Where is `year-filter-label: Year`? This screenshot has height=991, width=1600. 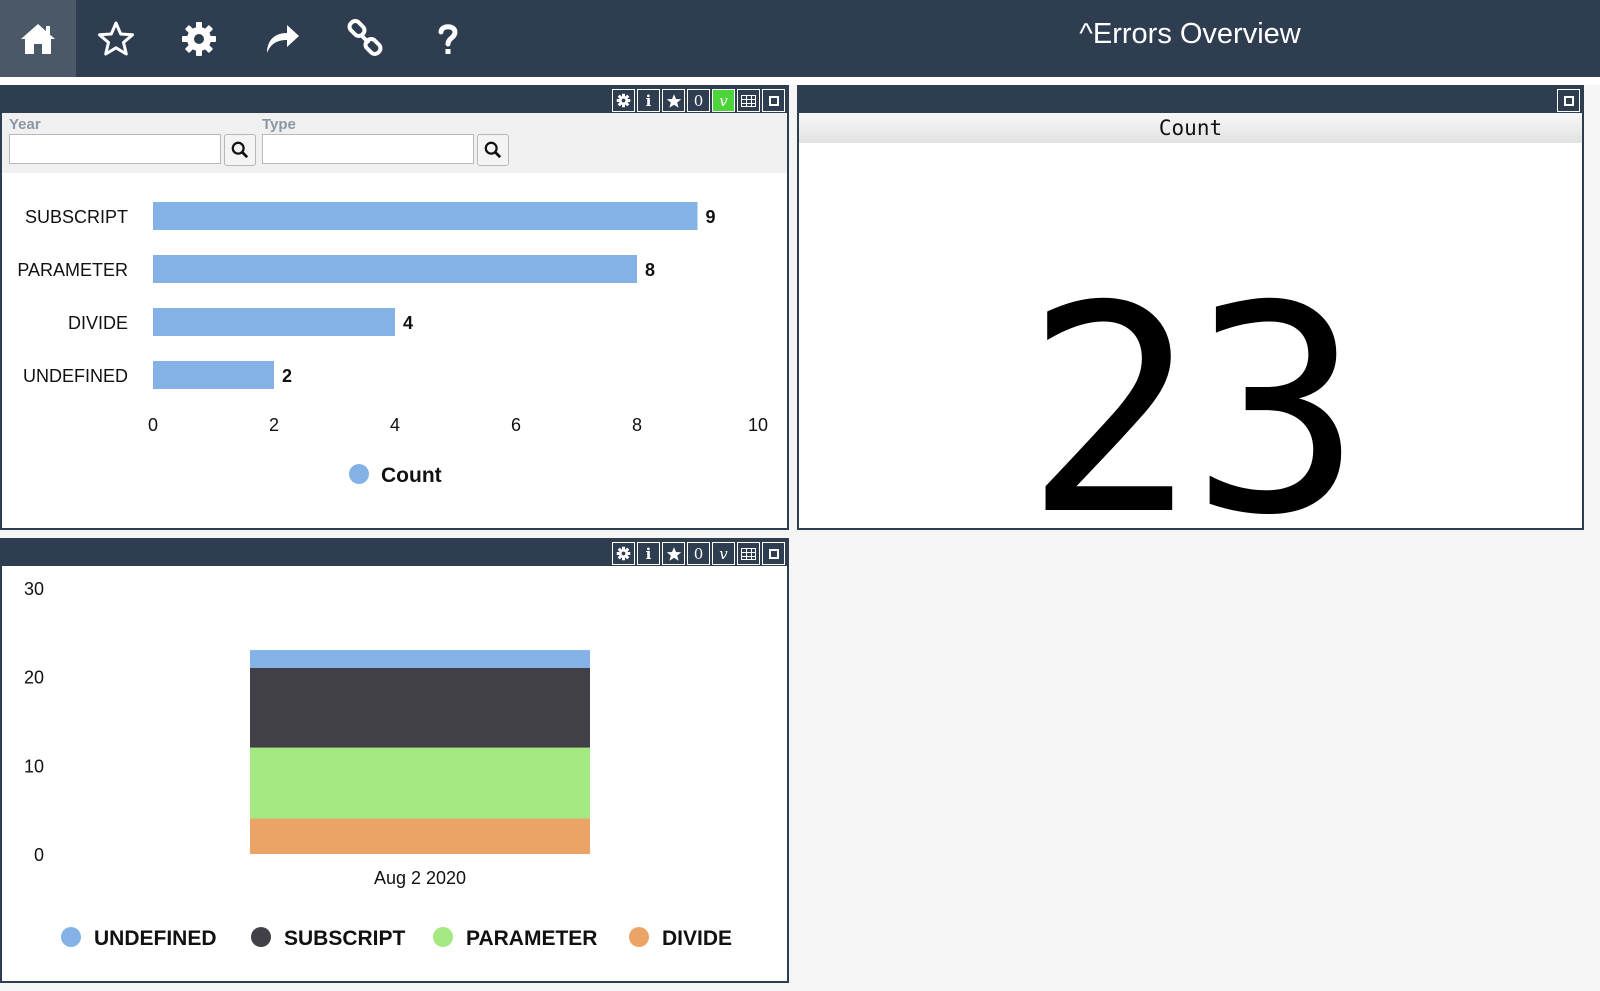 year-filter-label: Year is located at coordinates (25, 124).